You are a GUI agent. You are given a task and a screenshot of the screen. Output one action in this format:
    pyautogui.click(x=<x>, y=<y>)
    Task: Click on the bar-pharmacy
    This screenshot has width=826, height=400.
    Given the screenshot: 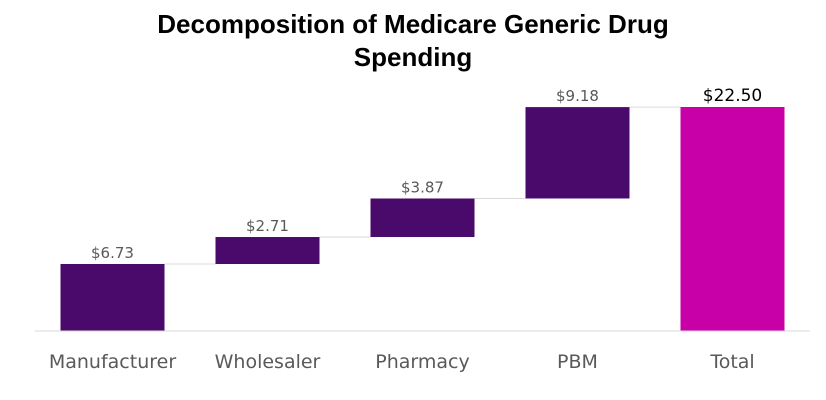 What is the action you would take?
    pyautogui.click(x=422, y=218)
    